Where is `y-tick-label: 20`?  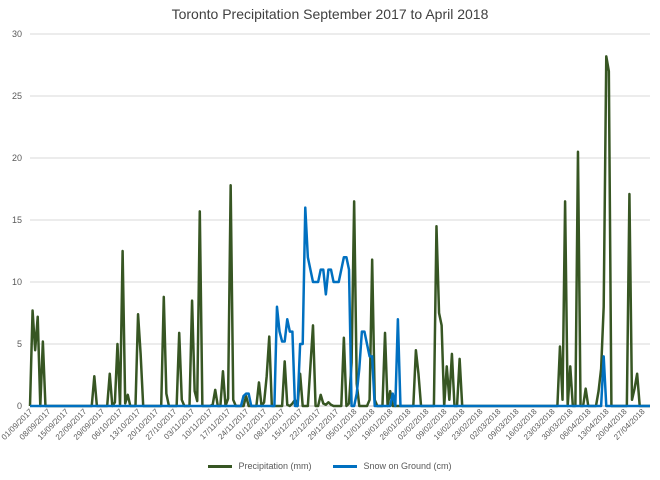
y-tick-label: 20 is located at coordinates (17, 158).